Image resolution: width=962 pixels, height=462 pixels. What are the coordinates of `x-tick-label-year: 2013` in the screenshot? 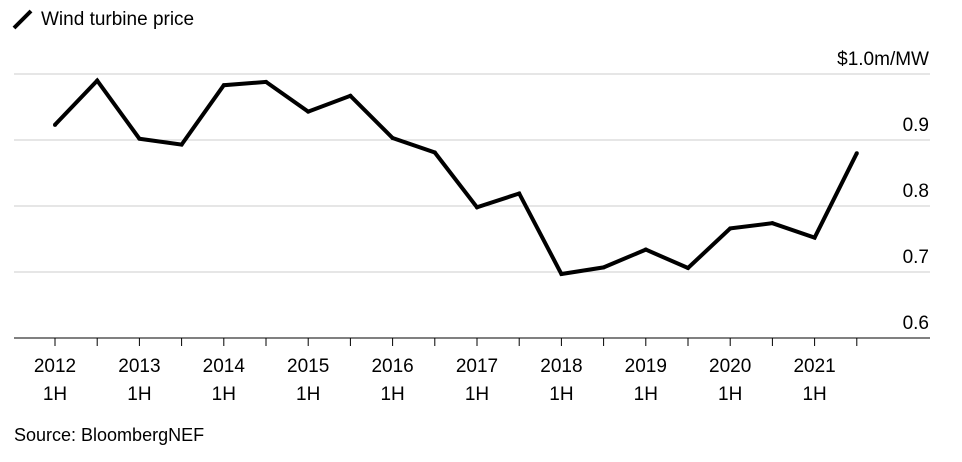 It's located at (139, 366).